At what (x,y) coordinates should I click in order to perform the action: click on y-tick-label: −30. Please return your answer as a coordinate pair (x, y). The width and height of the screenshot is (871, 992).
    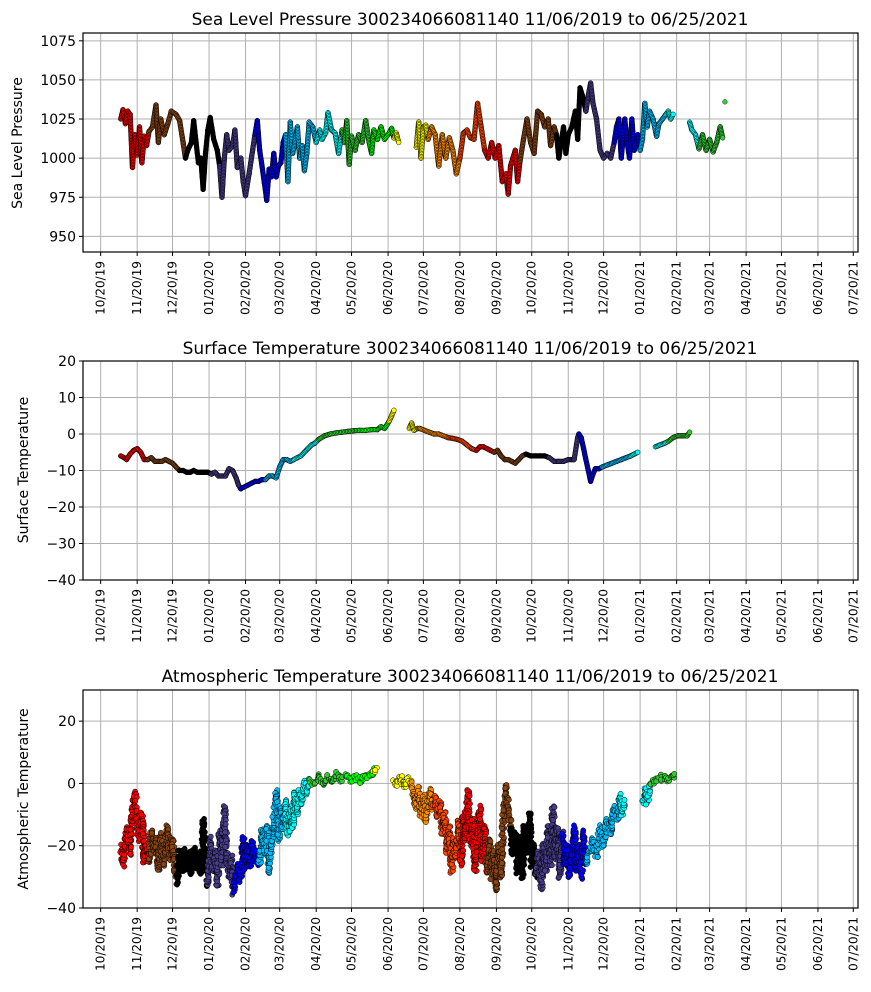
    Looking at the image, I should click on (61, 545).